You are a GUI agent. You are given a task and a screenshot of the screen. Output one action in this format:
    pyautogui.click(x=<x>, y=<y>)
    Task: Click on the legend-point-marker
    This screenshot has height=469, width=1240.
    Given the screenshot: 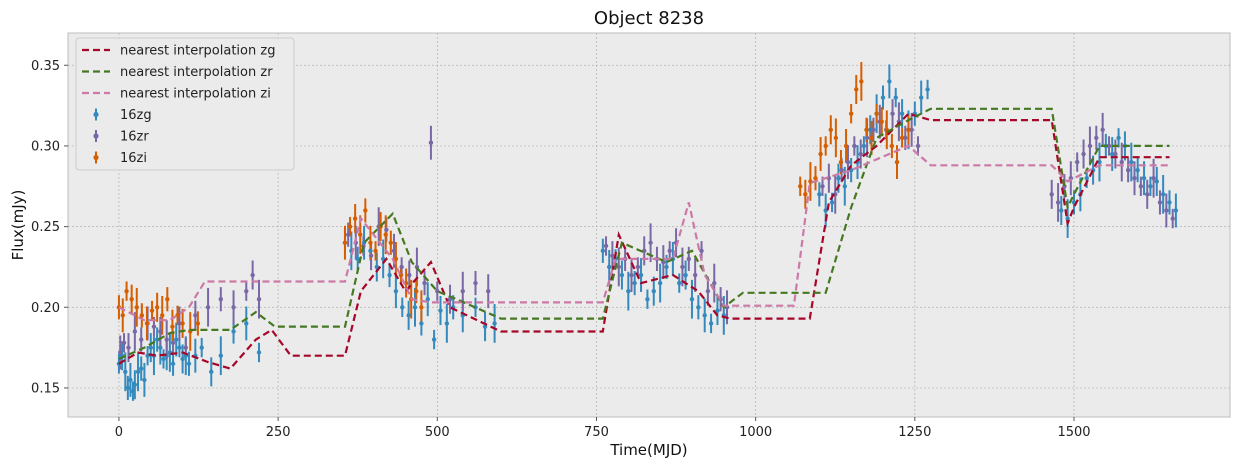 What is the action you would take?
    pyautogui.click(x=96, y=157)
    